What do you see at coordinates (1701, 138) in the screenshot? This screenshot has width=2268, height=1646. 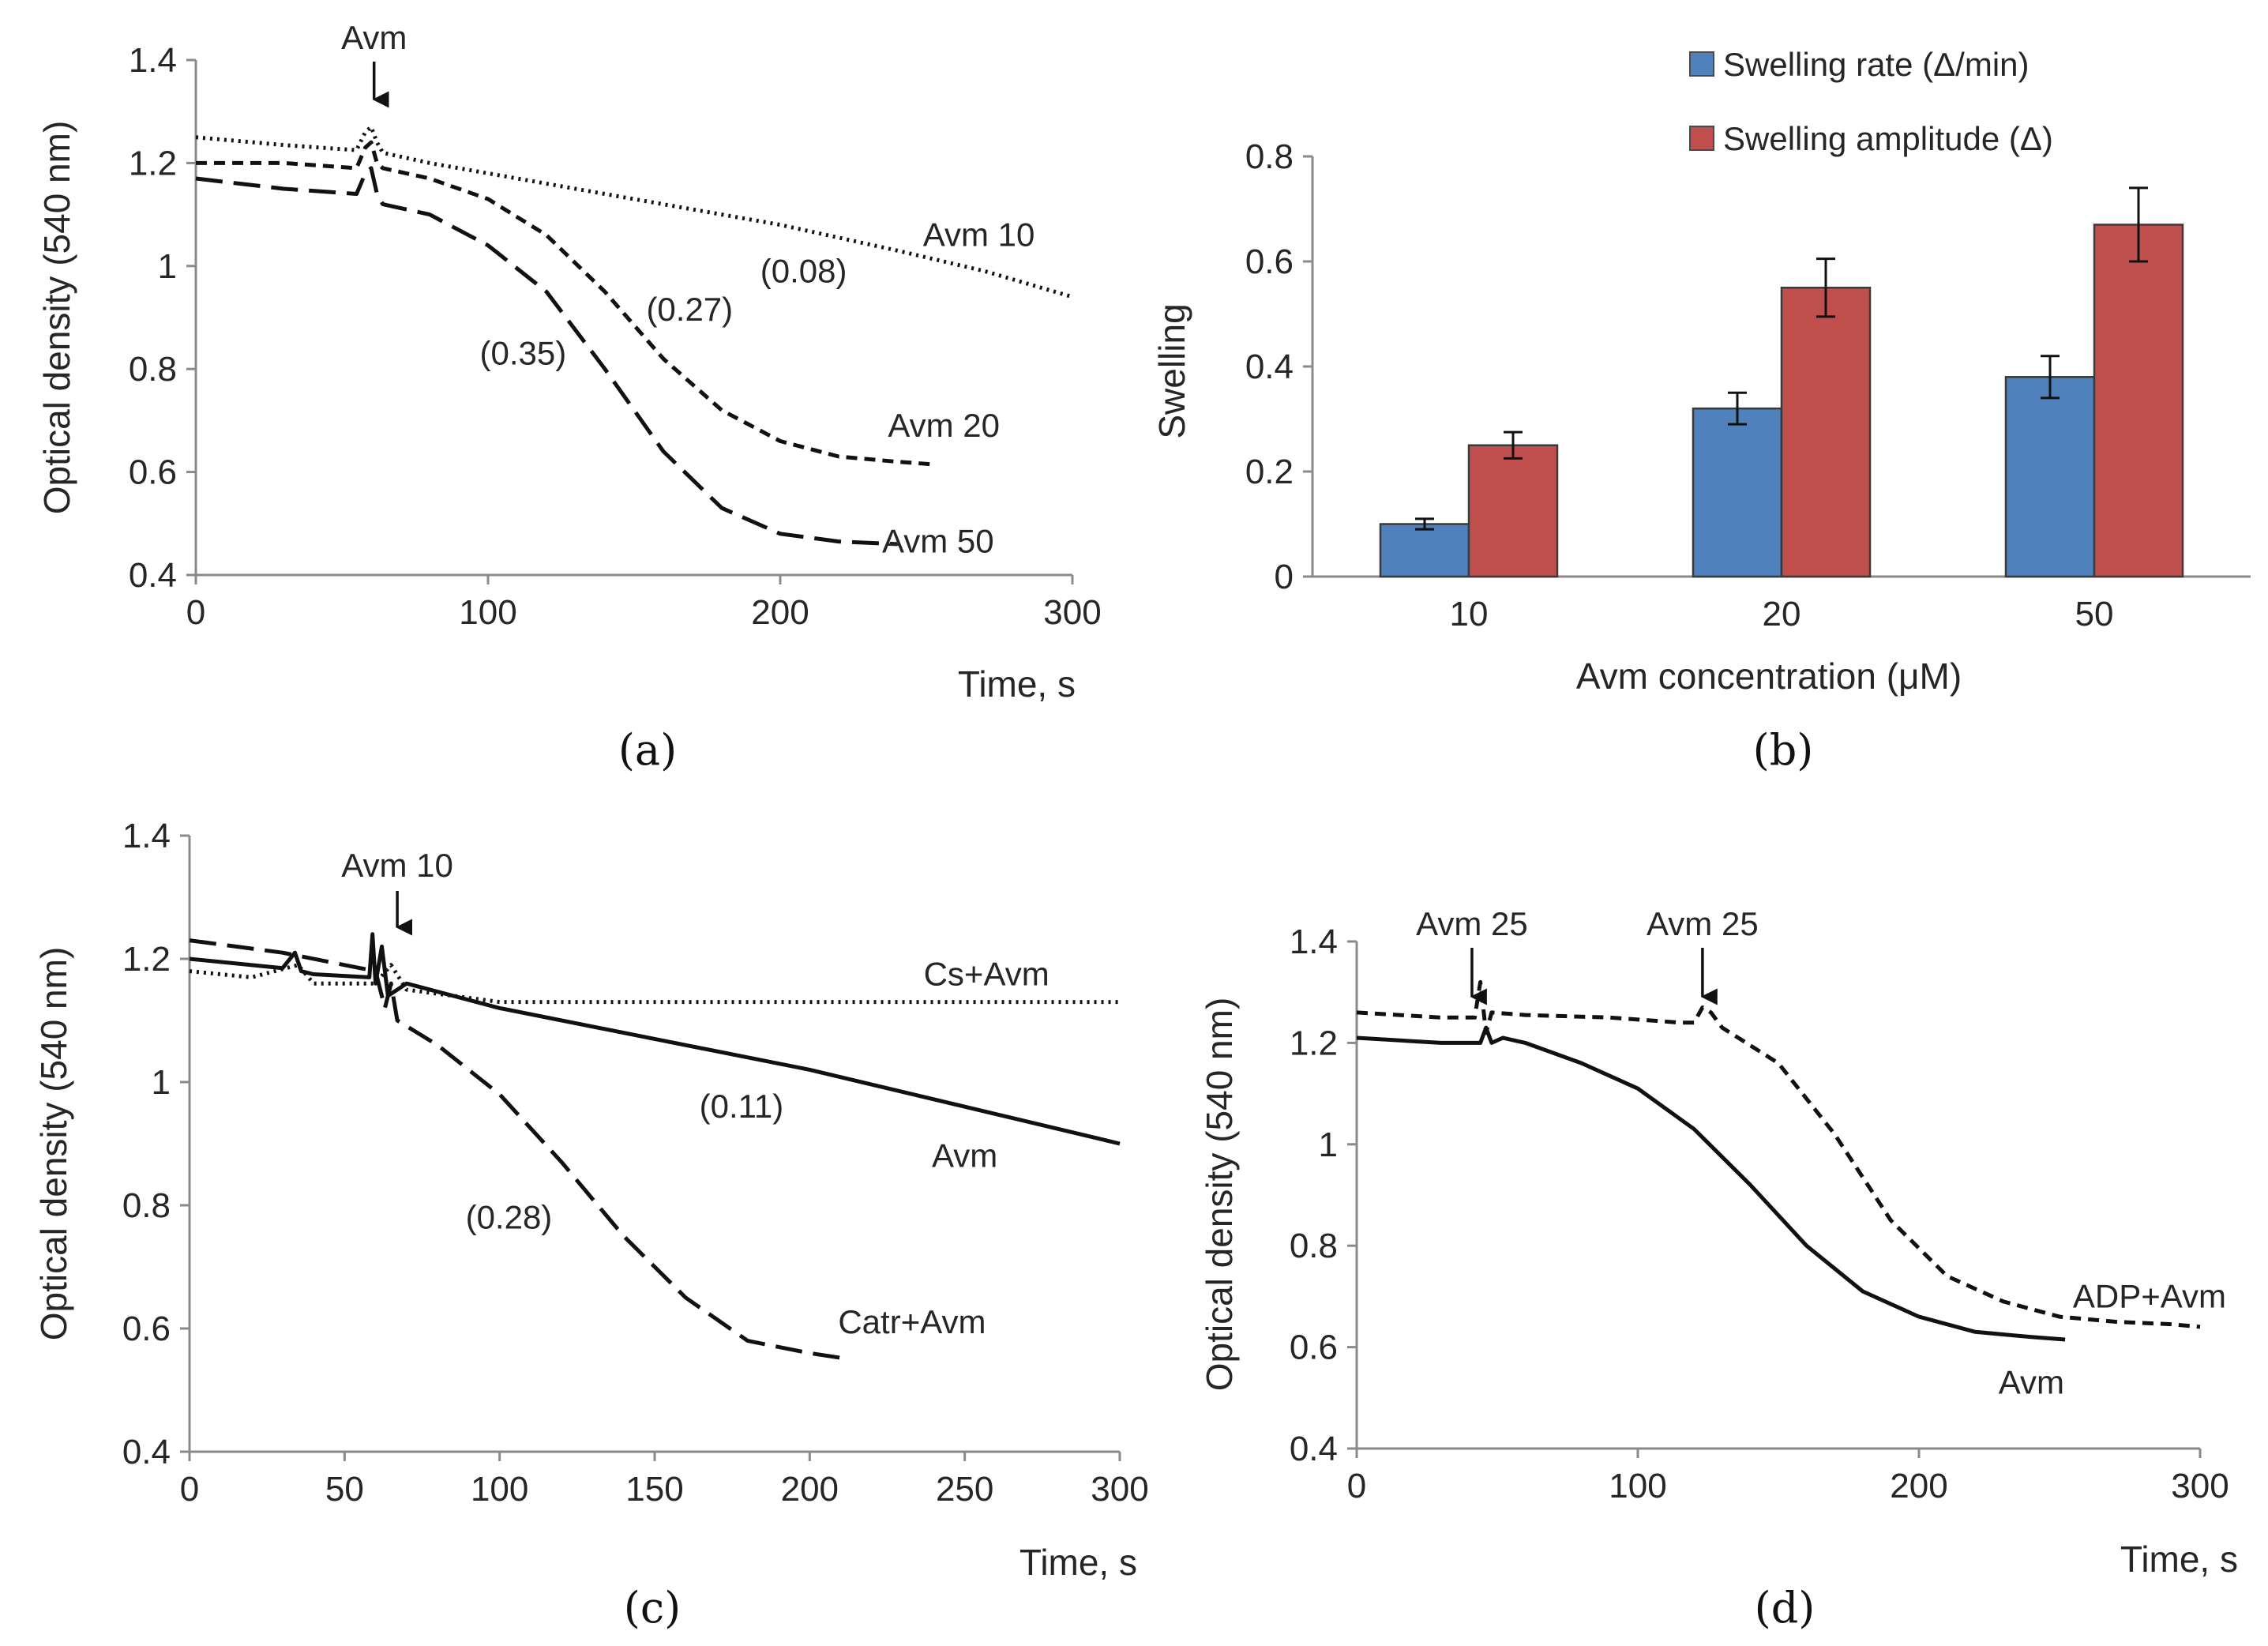 I see `legend-swatch-amplitude` at bounding box center [1701, 138].